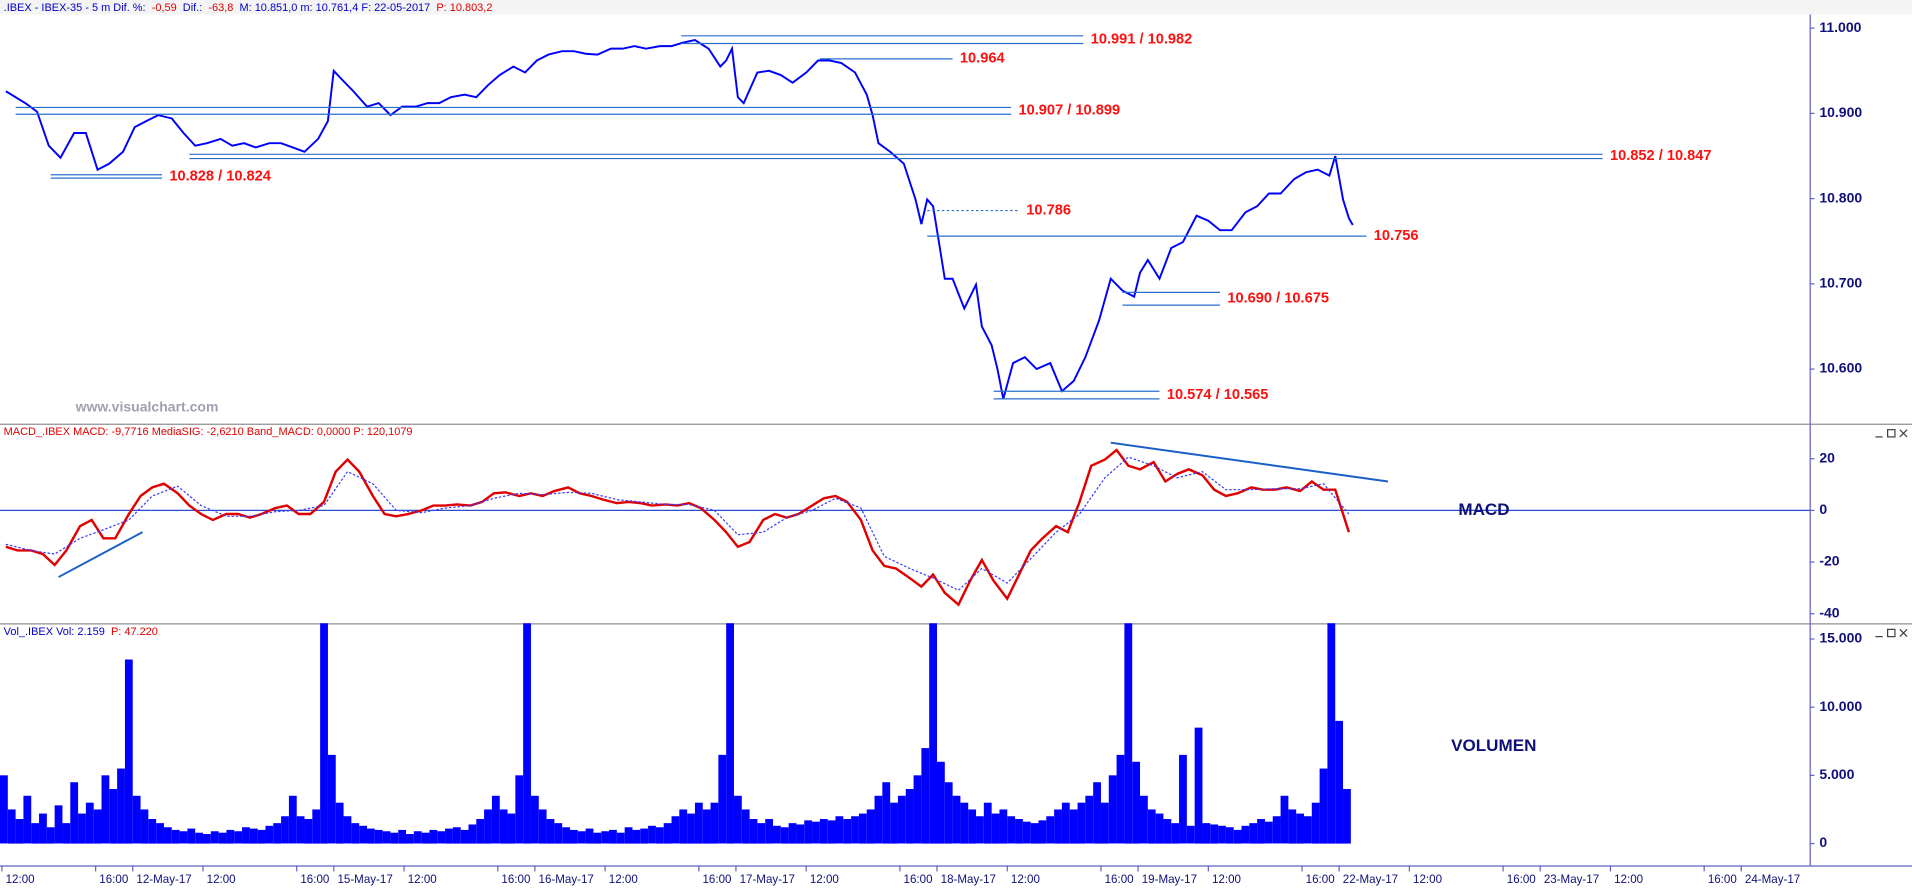 The image size is (1912, 892). I want to click on y-tick-label: -20, so click(1829, 561).